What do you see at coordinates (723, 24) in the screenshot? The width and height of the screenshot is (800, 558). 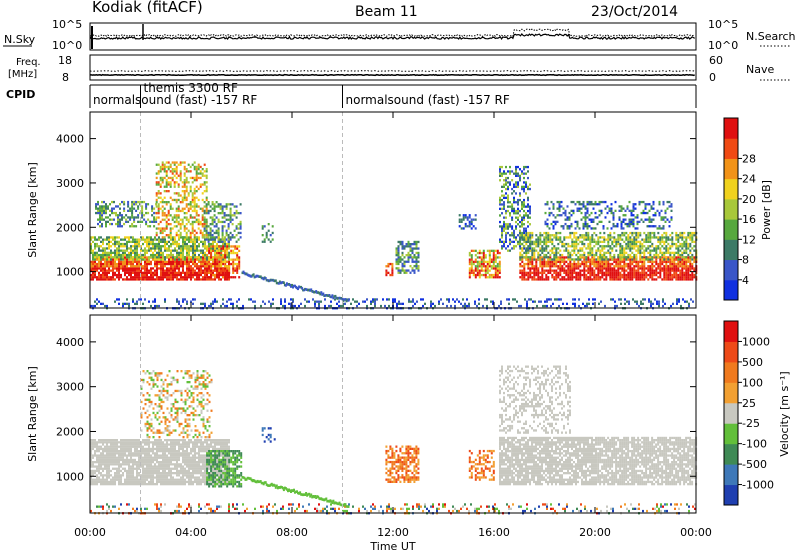 I see `noise-tick-right-high: 10^5` at bounding box center [723, 24].